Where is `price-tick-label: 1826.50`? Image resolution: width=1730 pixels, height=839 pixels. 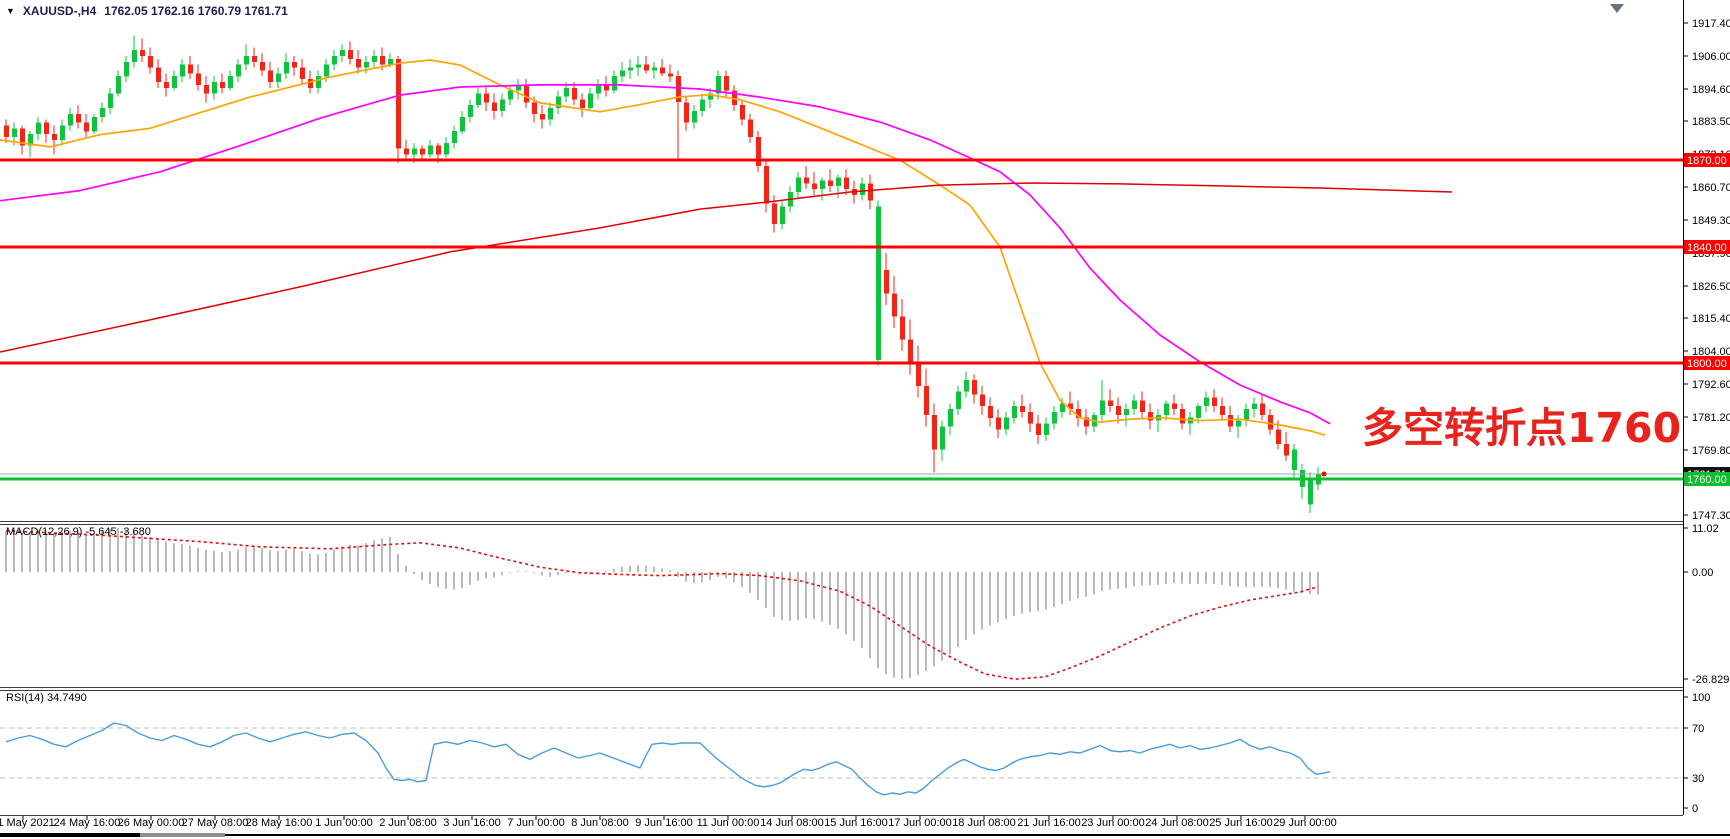
price-tick-label: 1826.50 is located at coordinates (1711, 287).